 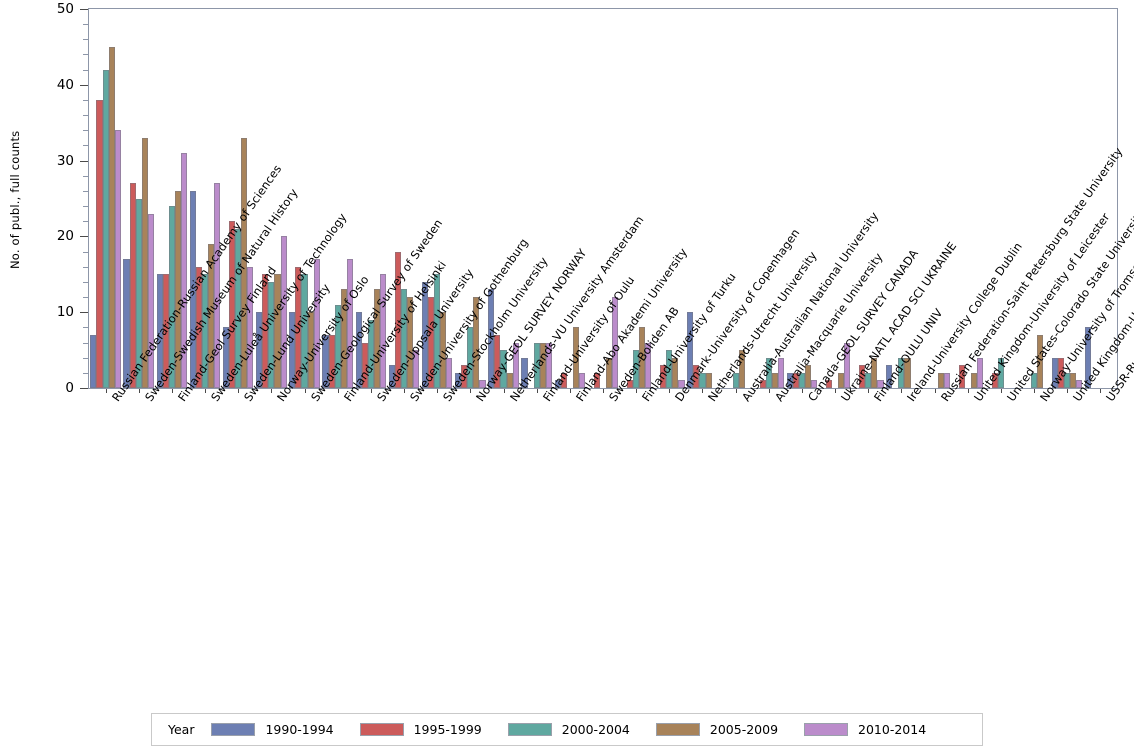 What do you see at coordinates (381, 729) in the screenshot?
I see `legend-swatch-1995-1999` at bounding box center [381, 729].